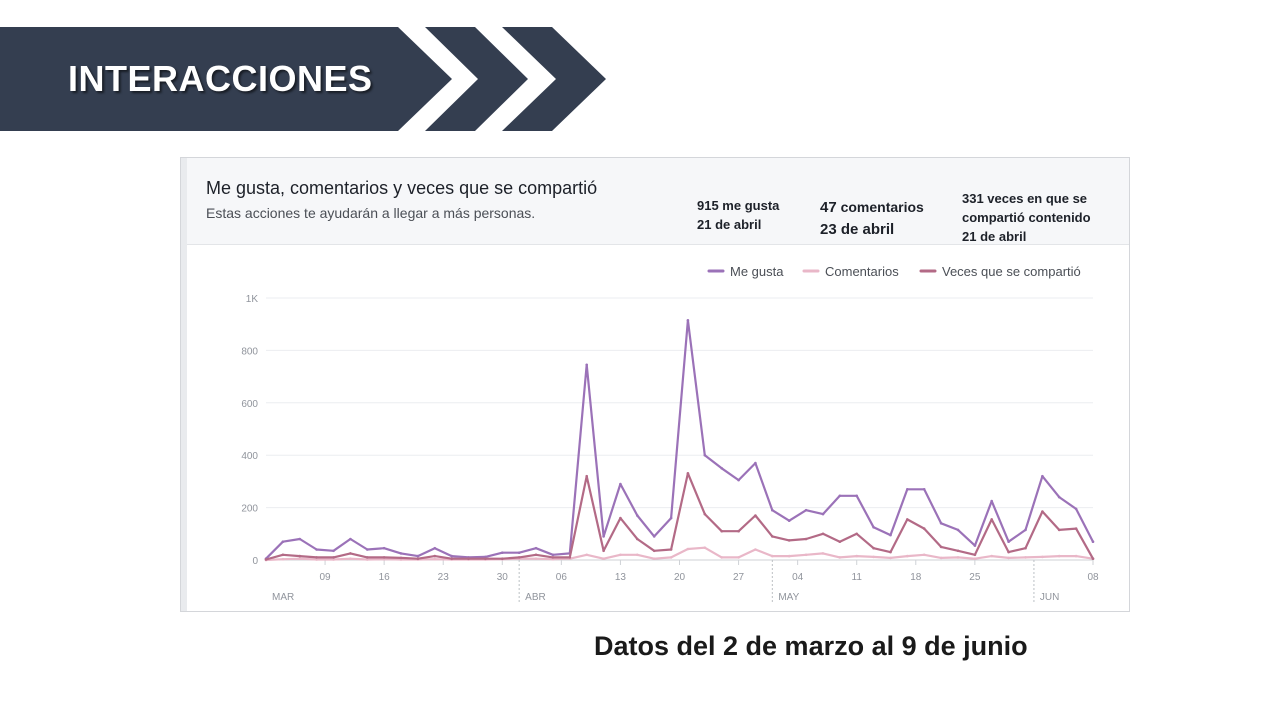 This screenshot has height=720, width=1280. I want to click on x-tick-label-84: 25, so click(975, 577).